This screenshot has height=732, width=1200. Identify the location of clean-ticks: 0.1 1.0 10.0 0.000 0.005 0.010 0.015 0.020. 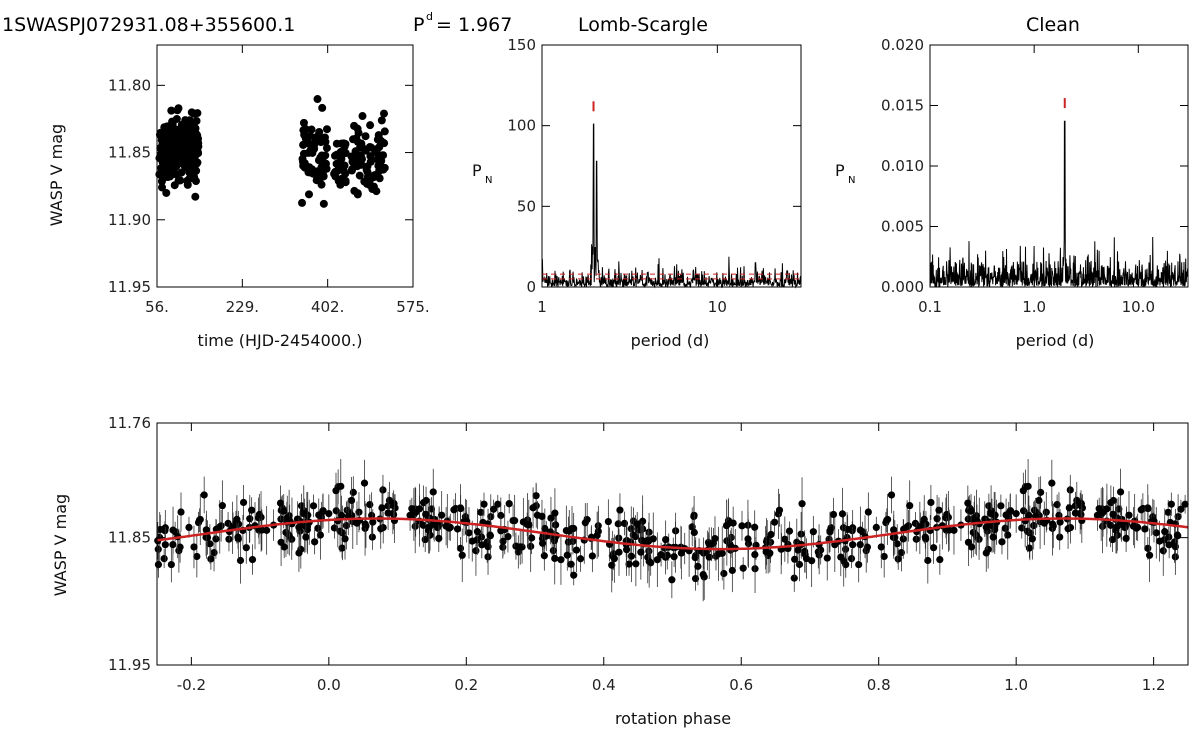
(1034, 176).